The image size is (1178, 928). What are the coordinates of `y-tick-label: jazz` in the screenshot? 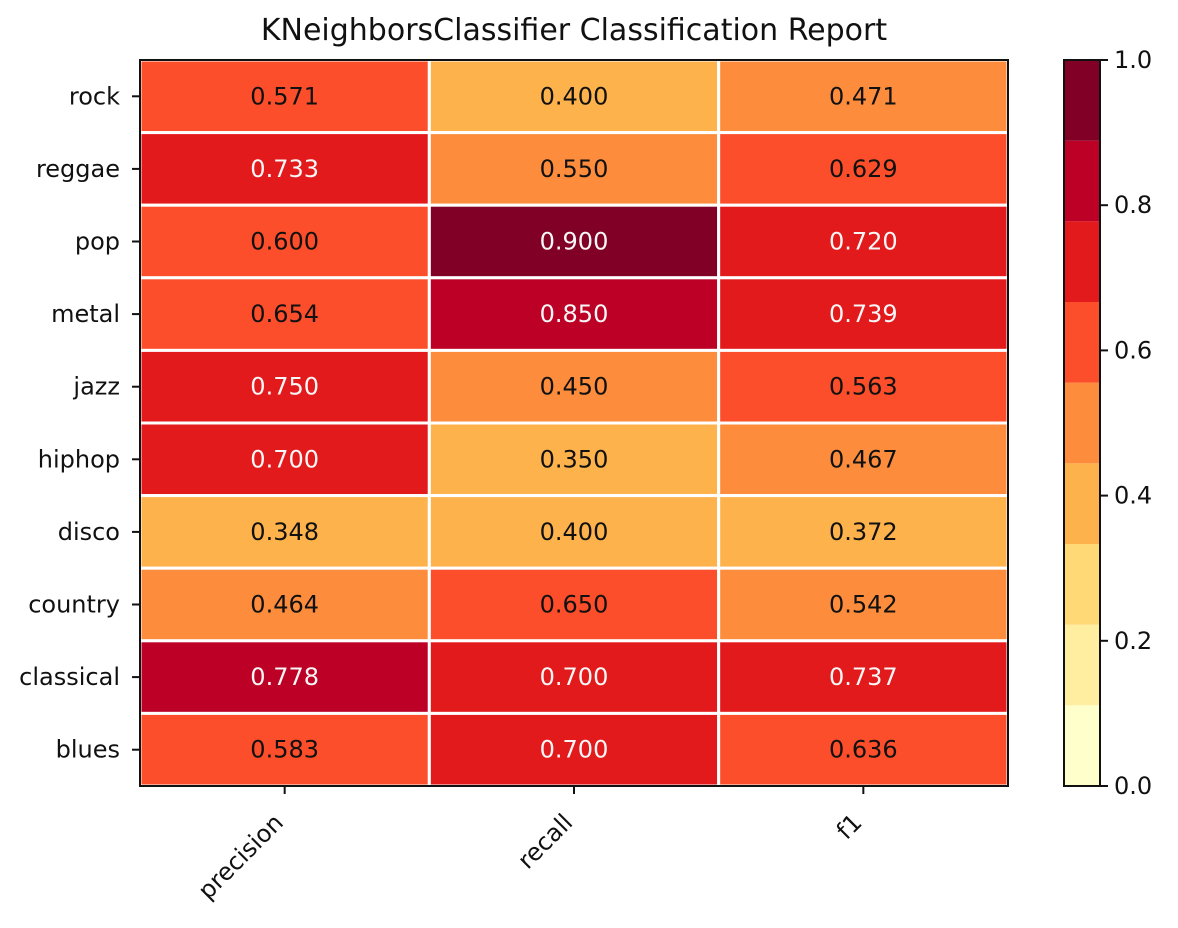 It's located at (96, 387).